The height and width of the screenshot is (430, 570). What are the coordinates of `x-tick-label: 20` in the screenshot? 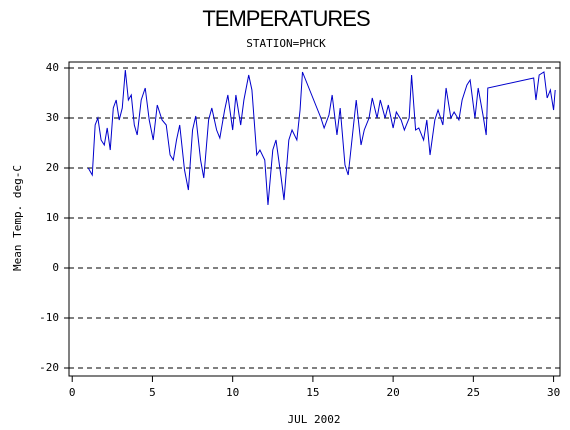 It's located at (392, 392).